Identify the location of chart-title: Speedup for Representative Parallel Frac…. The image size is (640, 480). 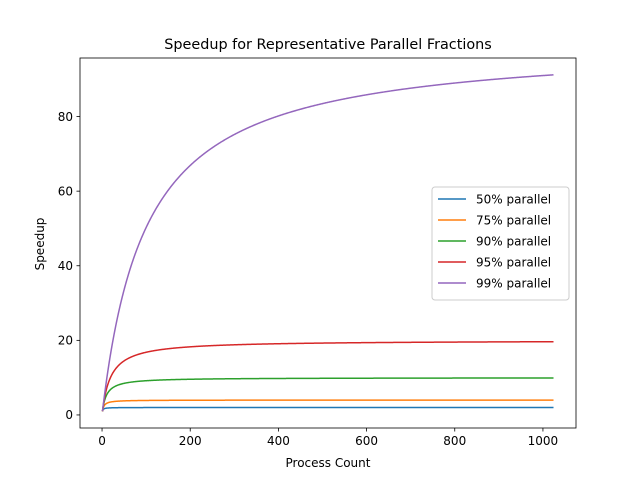
(328, 45).